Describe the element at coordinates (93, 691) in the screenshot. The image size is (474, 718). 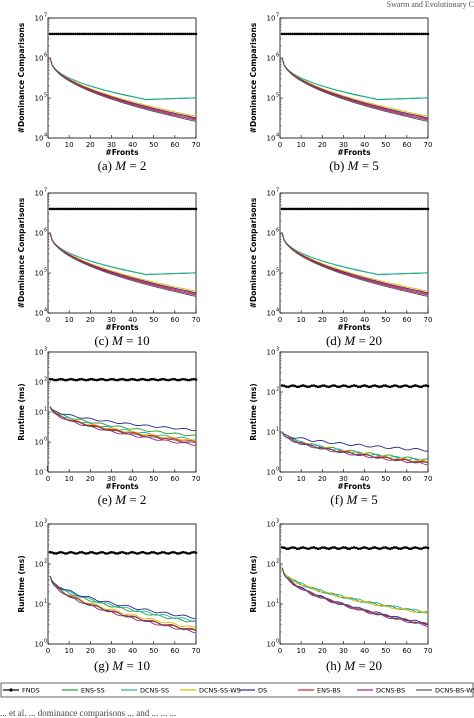
I see `legend-label: ENS-SS` at that location.